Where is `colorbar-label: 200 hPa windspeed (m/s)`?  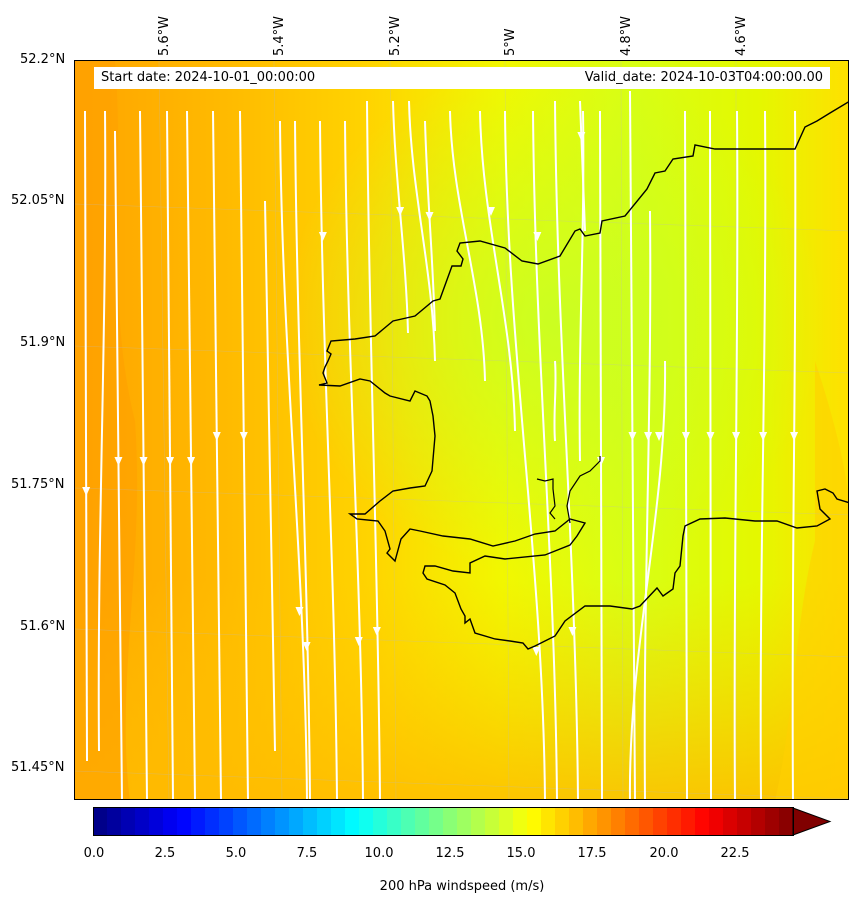
colorbar-label: 200 hPa windspeed (m/s) is located at coordinates (462, 886).